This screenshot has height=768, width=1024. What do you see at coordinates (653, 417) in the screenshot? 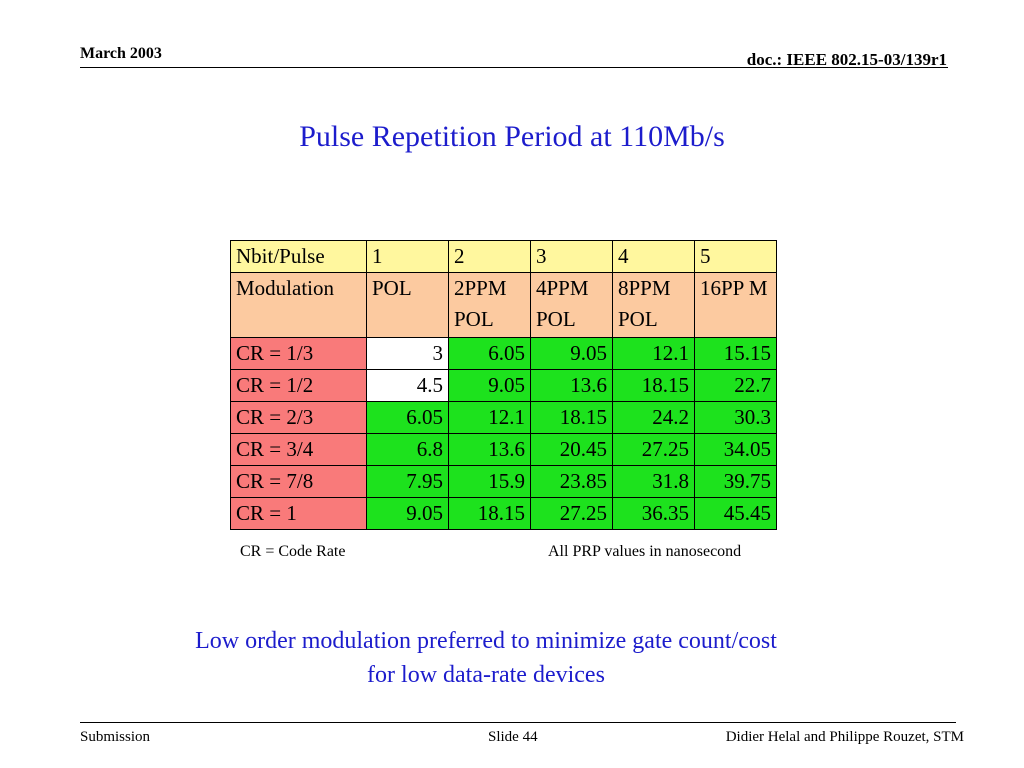
I see `table-cell: 24.2` at bounding box center [653, 417].